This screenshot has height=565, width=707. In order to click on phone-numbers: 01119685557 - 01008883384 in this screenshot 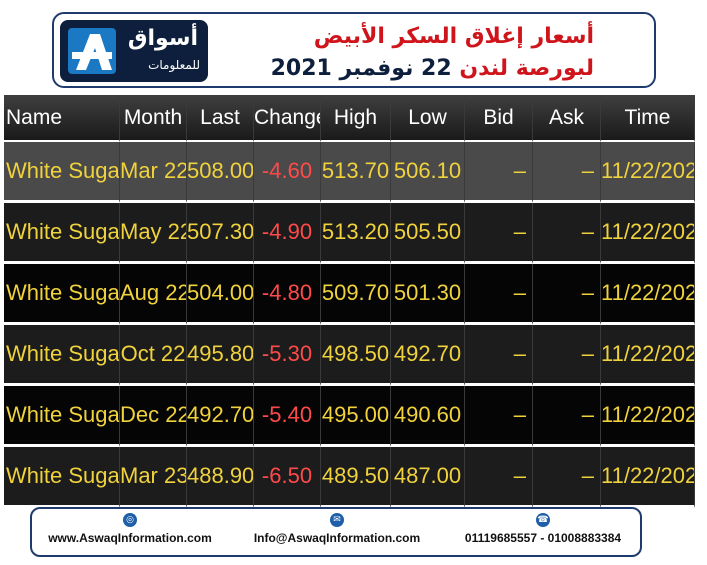, I will do `click(543, 538)`.